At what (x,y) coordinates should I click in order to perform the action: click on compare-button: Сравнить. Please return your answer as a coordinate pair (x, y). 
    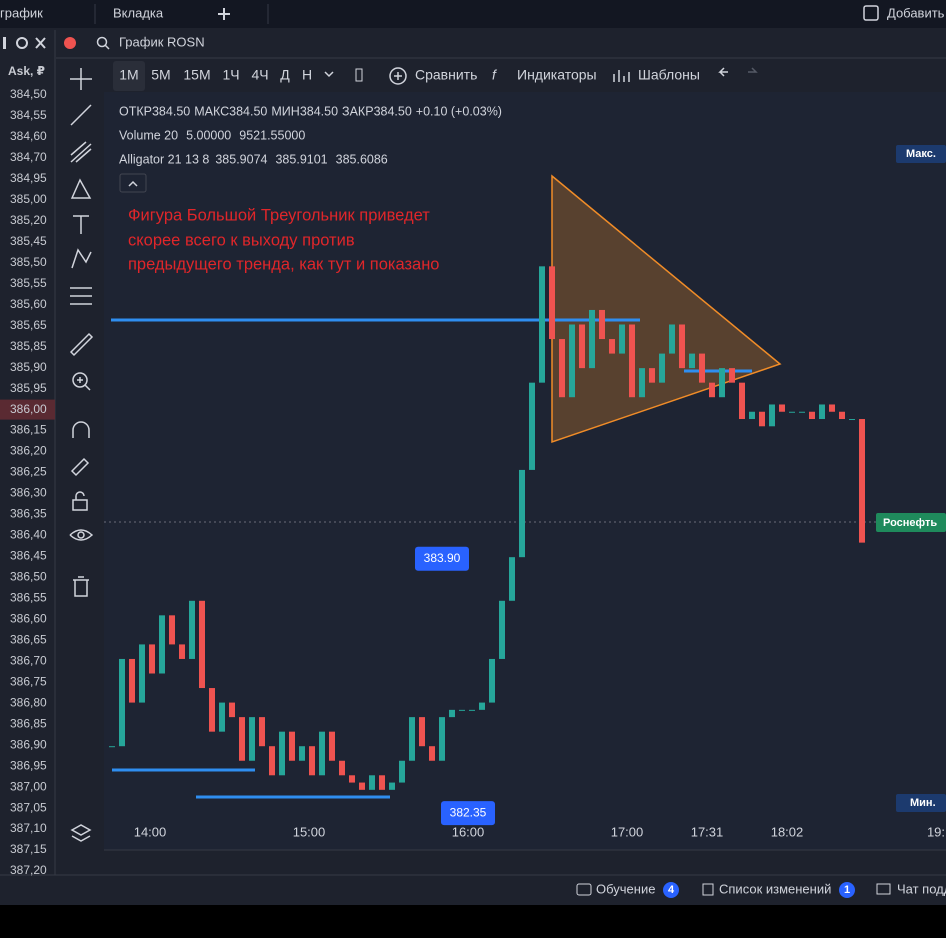
    Looking at the image, I should click on (446, 75).